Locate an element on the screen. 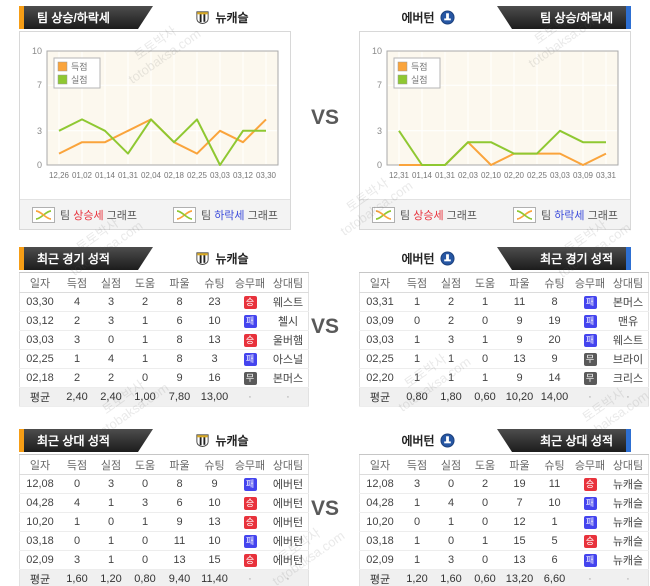 This screenshot has width=650, height=586. svg-text: 02,10 is located at coordinates (491, 175).